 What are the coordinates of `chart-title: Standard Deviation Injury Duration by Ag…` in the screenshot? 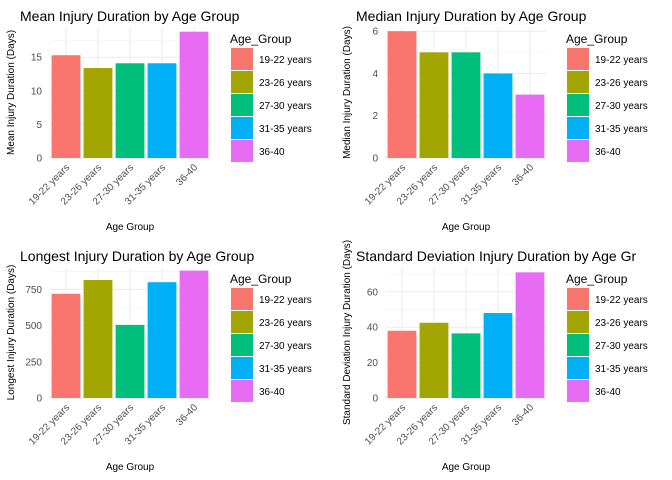 It's located at (496, 256).